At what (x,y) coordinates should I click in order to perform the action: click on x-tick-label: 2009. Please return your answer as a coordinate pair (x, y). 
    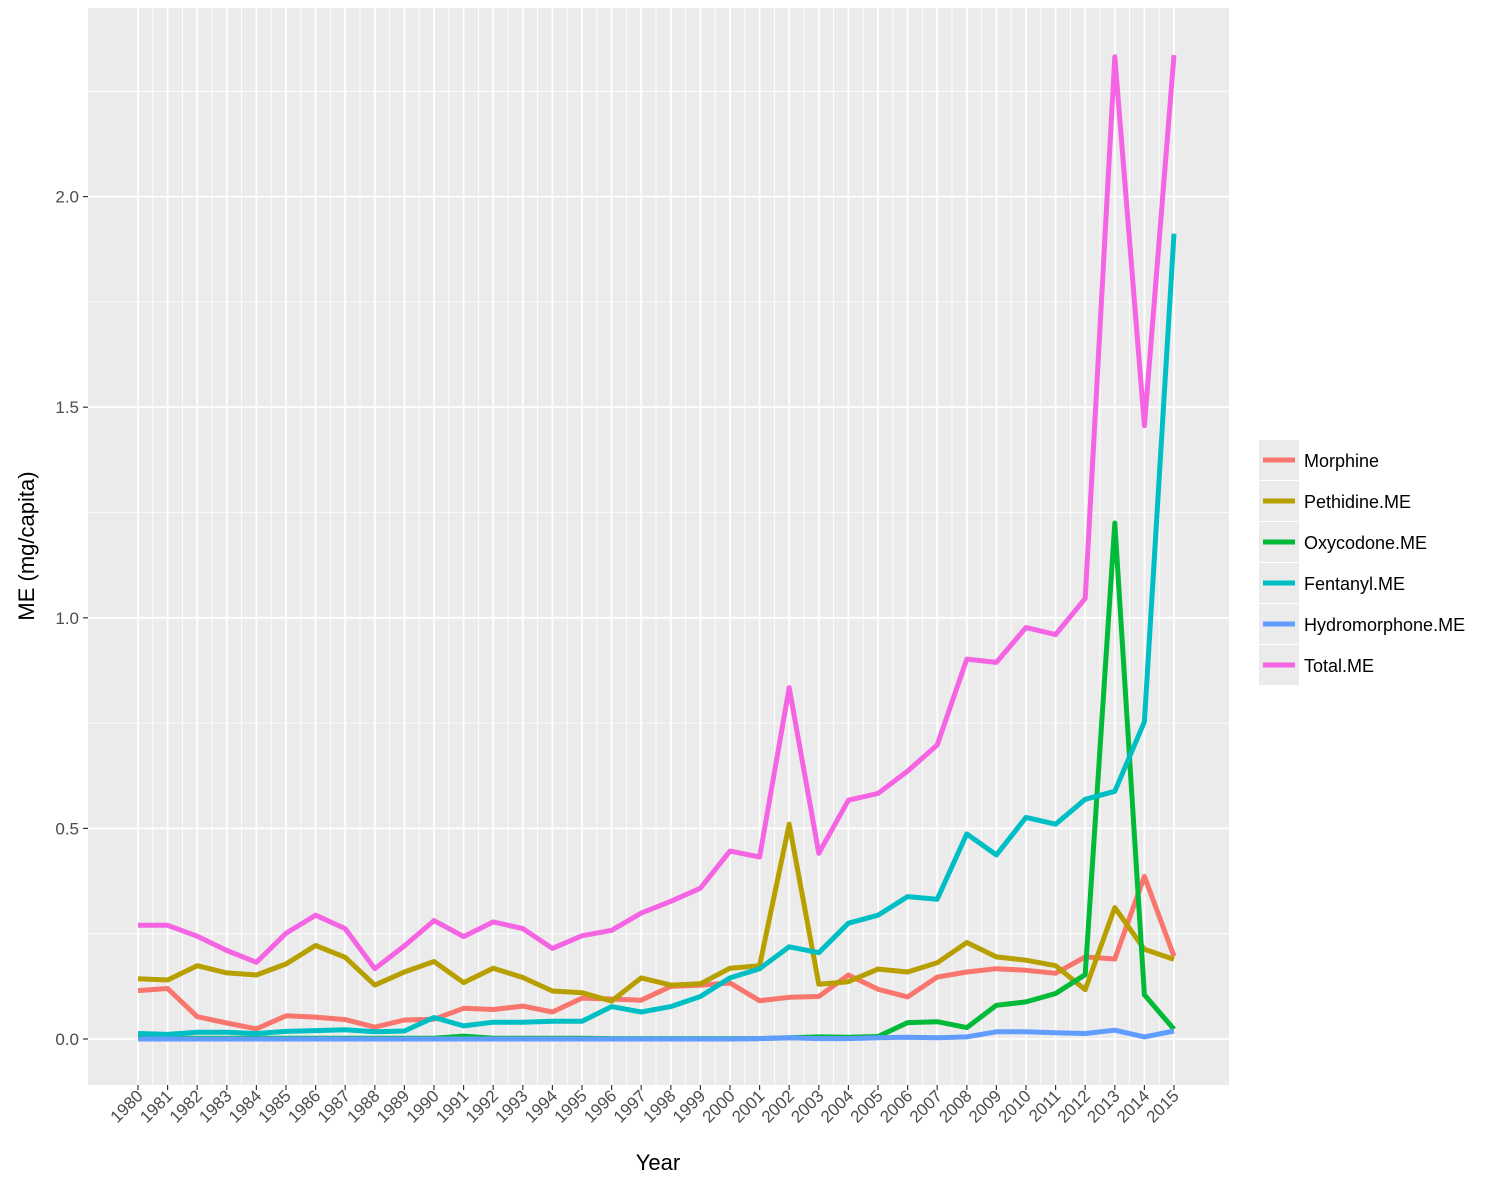
    Looking at the image, I should click on (985, 1106).